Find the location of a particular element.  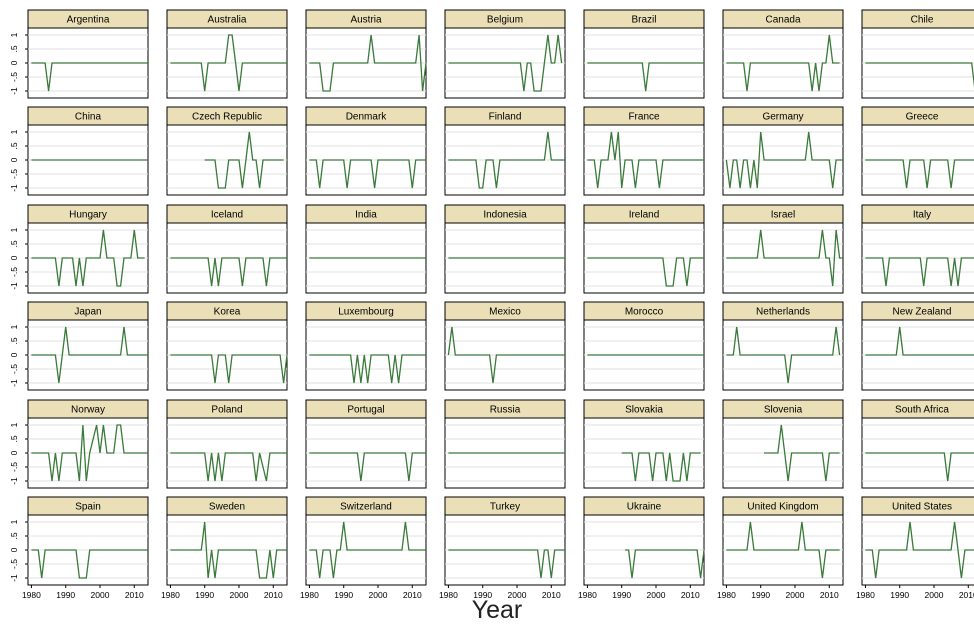

panel-title: Portugal is located at coordinates (365, 410).